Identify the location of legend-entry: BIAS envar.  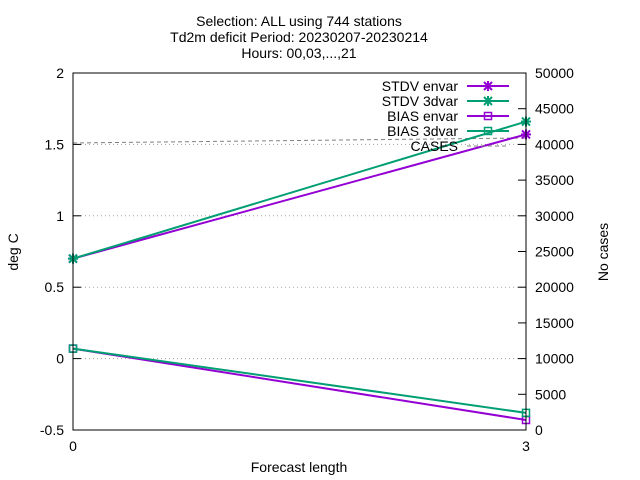
(448, 116).